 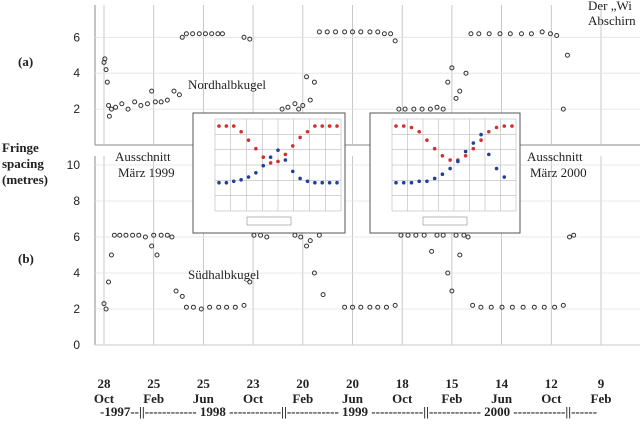 What do you see at coordinates (227, 84) in the screenshot?
I see `annotation: Nordhalbkugel` at bounding box center [227, 84].